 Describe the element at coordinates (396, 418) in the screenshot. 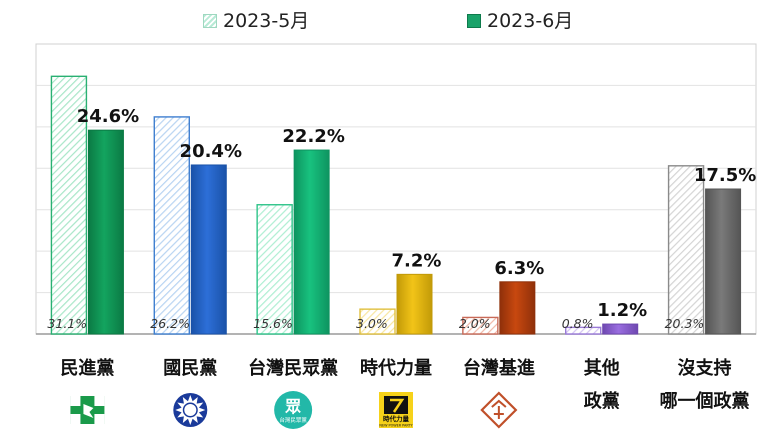

I see `svg-text: 時代力量` at that location.